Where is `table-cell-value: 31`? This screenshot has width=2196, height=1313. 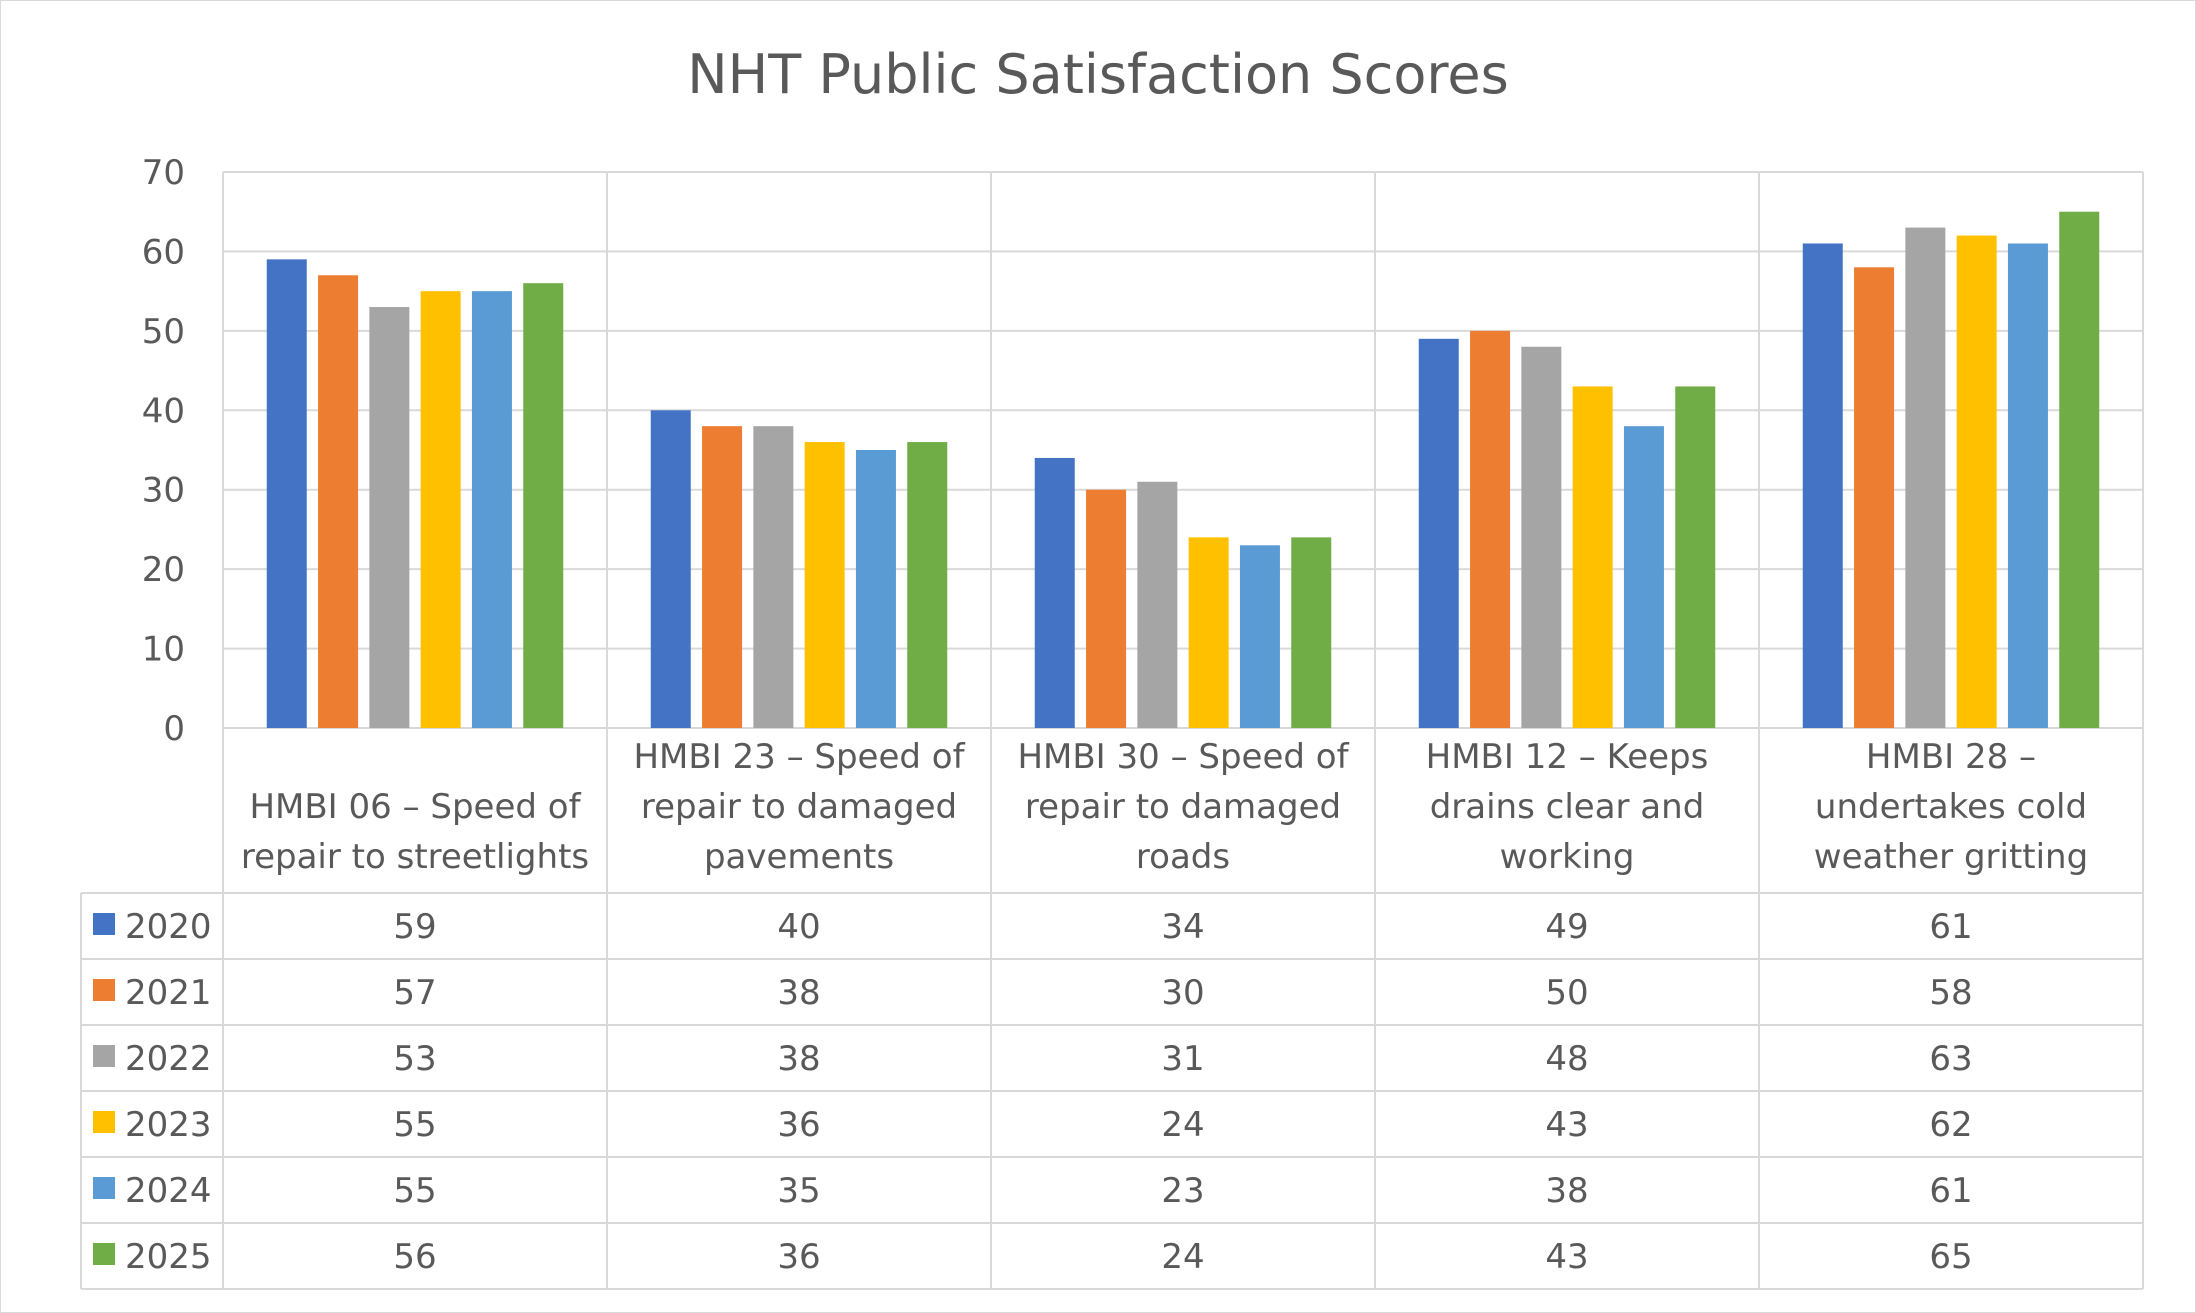 table-cell-value: 31 is located at coordinates (1182, 1059).